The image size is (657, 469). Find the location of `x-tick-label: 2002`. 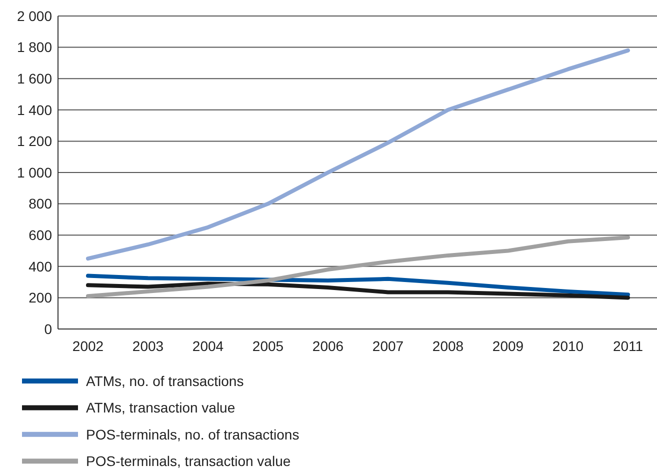

x-tick-label: 2002 is located at coordinates (88, 346).